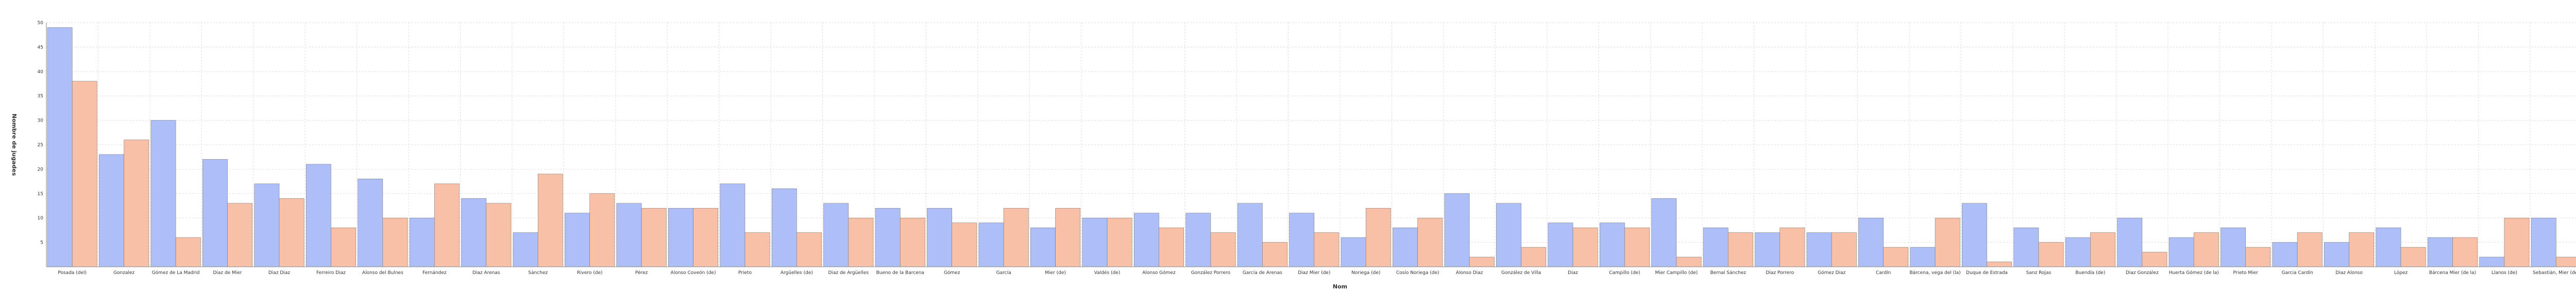 The image size is (2576, 308). I want to click on x-tick-label: García, so click(1003, 273).